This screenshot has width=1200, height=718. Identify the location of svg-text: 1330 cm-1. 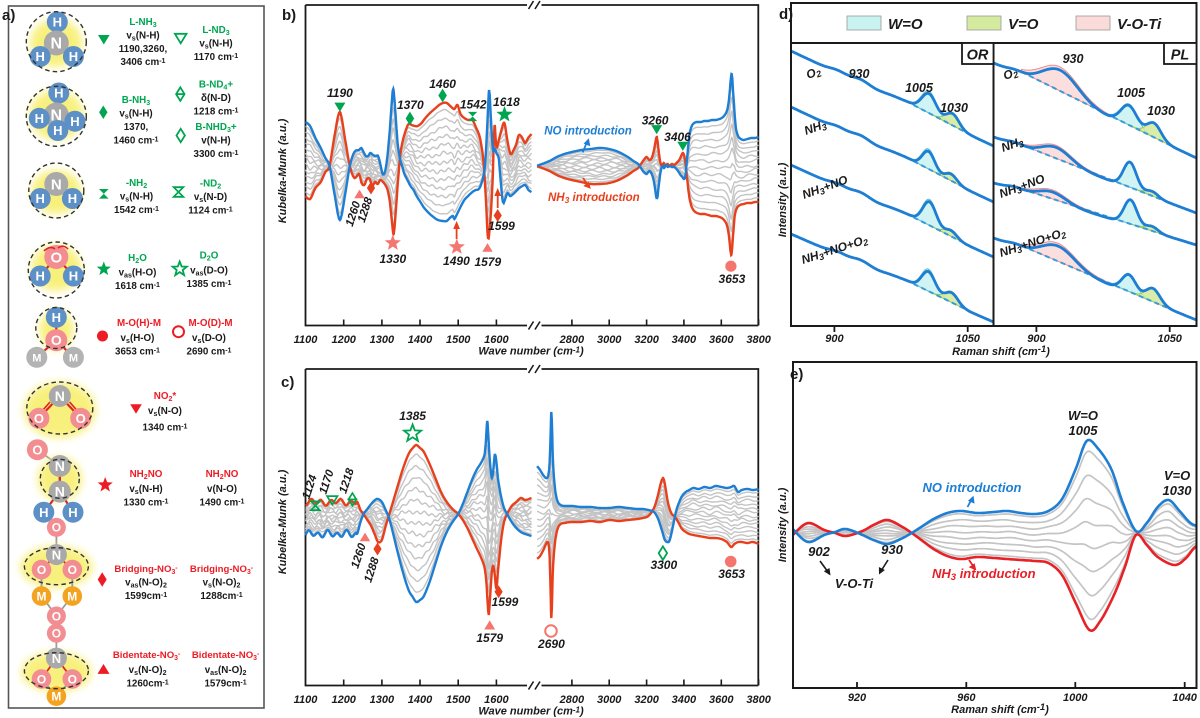
(146, 502).